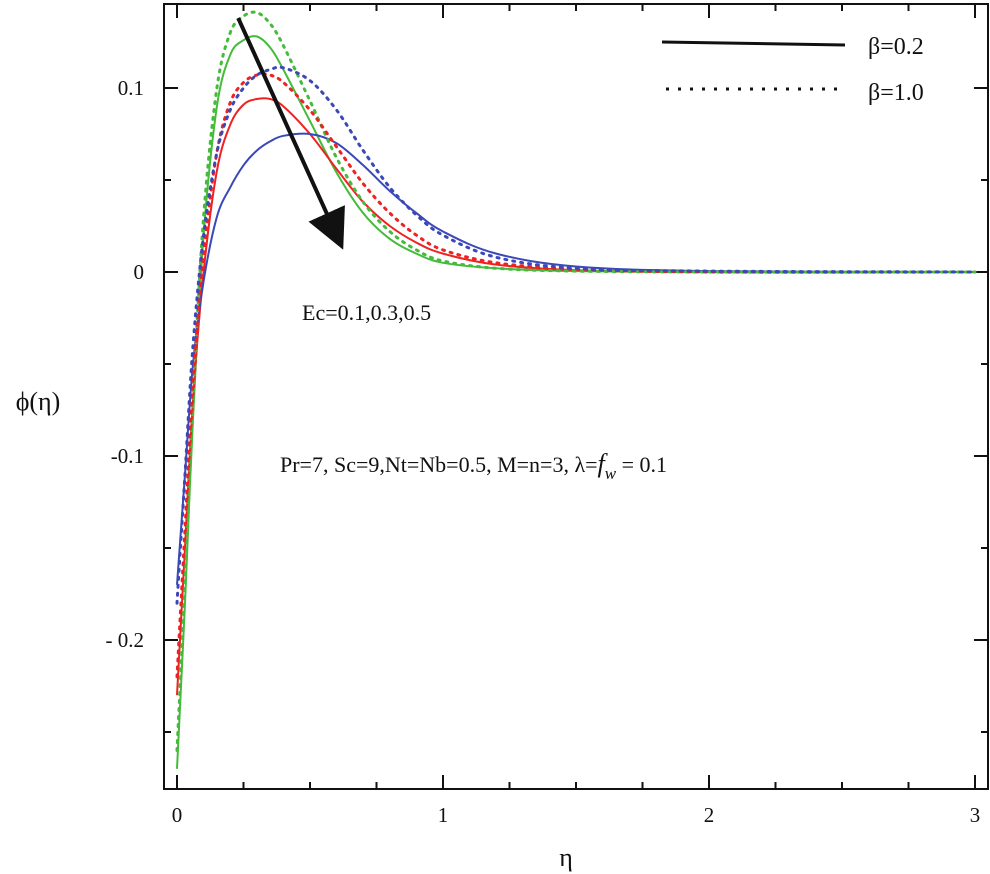 The width and height of the screenshot is (990, 874). I want to click on parameters-value: = 0.1, so click(641, 464).